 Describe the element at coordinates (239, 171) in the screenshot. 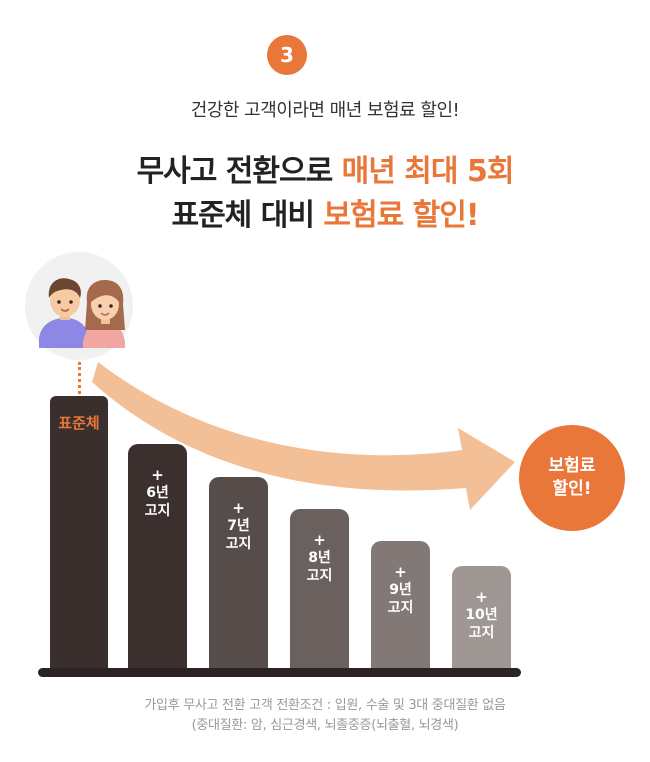

I see `headline-line-1-plain: 무사고 전환으로` at that location.